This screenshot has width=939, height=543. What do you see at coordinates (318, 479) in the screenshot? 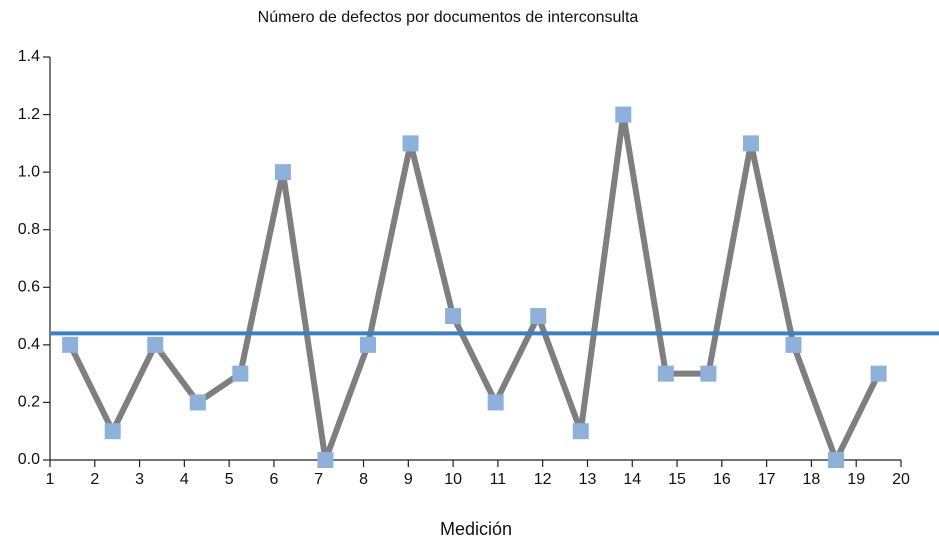
I see `x-tick-label: 7` at bounding box center [318, 479].